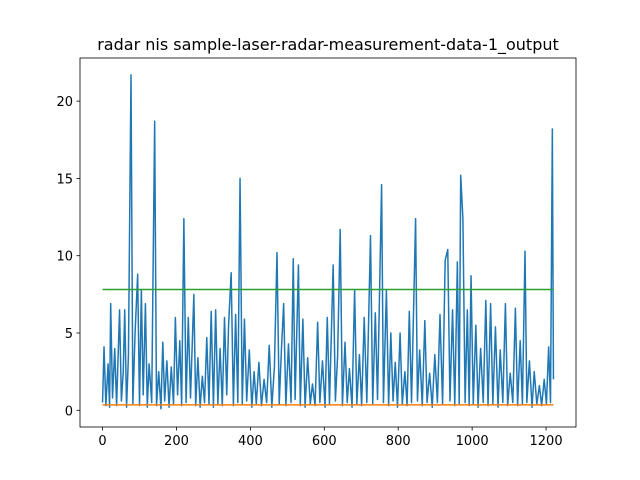  I want to click on y-tick-label: 5, so click(69, 334).